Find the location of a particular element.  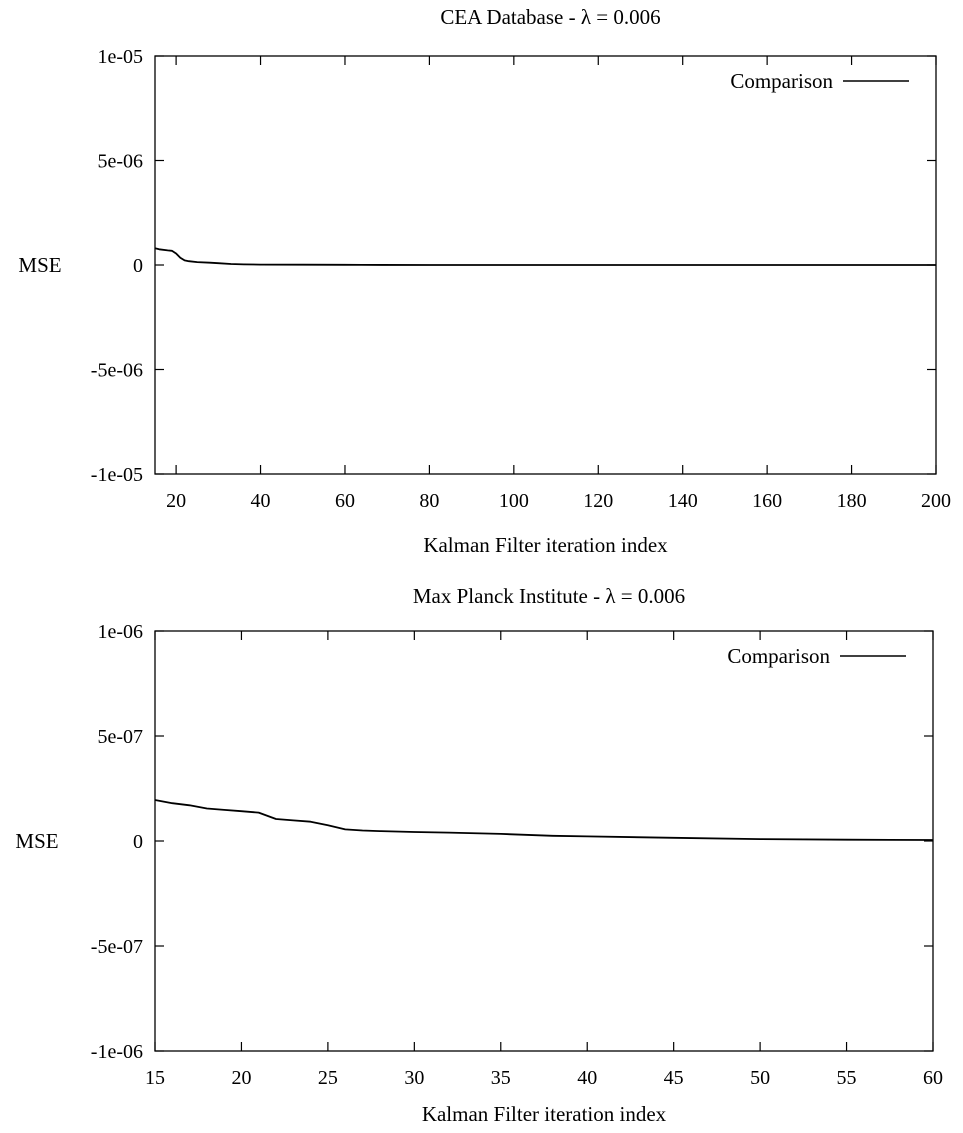

y-tick-label: 1e-06 is located at coordinates (120, 632).